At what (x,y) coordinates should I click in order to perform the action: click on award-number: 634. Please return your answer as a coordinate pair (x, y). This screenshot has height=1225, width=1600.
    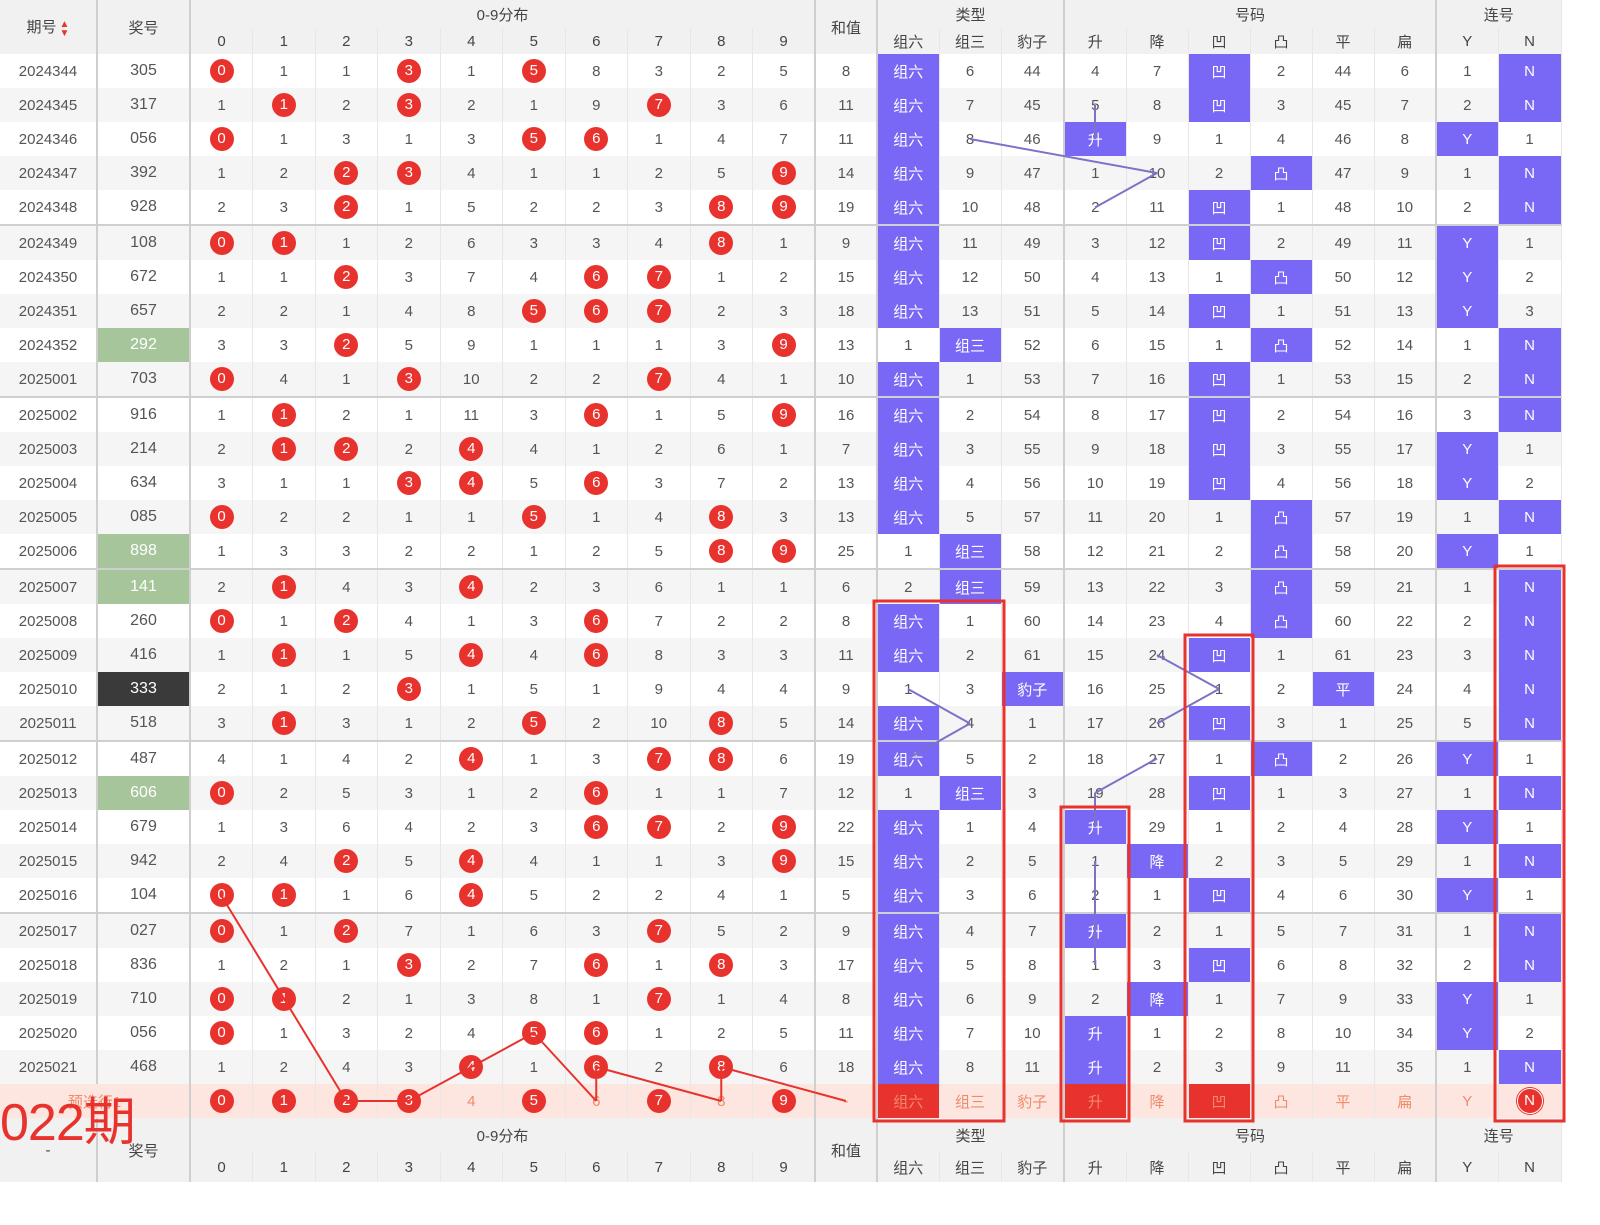
    Looking at the image, I should click on (144, 483).